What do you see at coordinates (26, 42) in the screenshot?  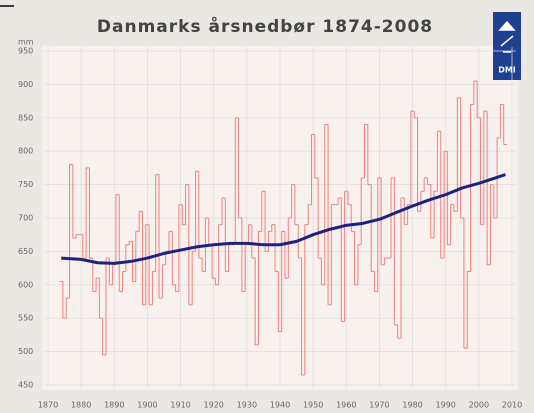 I see `y-axis-label: mm` at bounding box center [26, 42].